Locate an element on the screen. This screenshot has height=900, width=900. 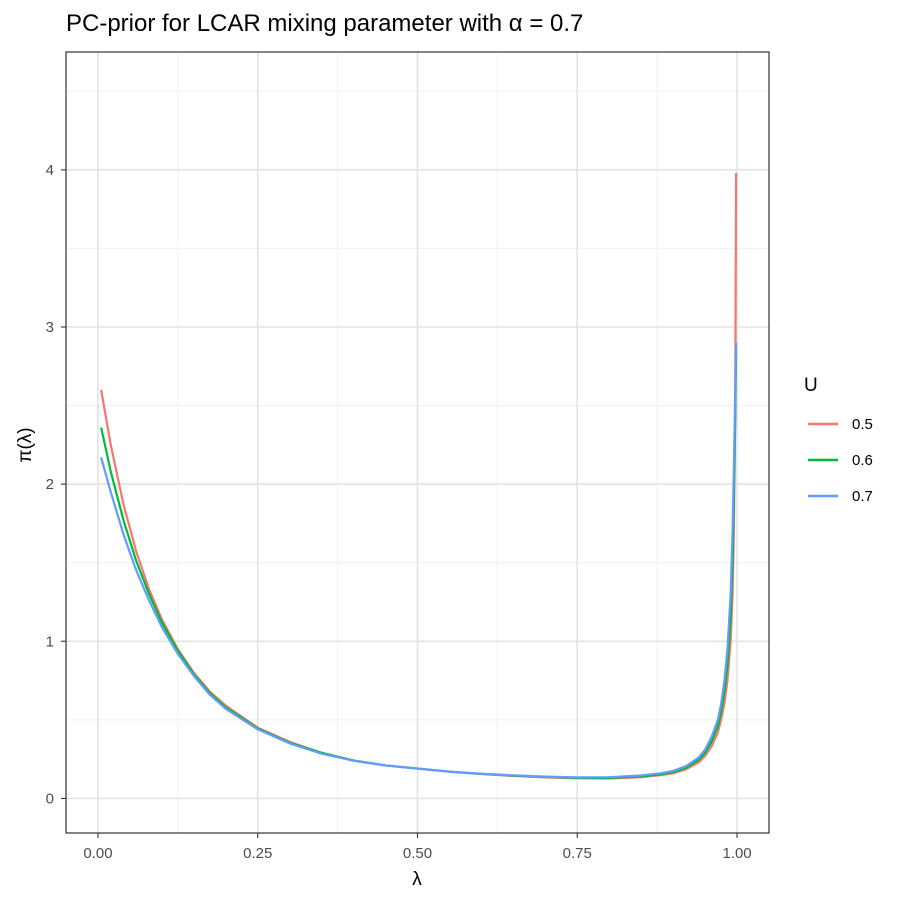
y-tick-label: 2 is located at coordinates (50, 484).